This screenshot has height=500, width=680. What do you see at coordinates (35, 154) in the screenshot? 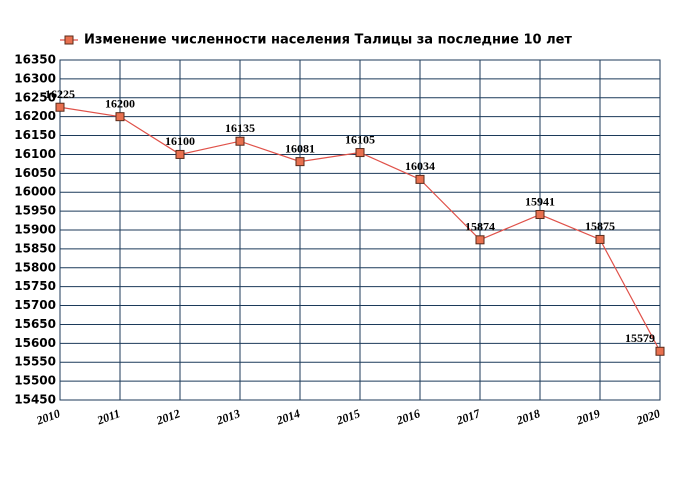
I see `y-tick-label: 16100` at bounding box center [35, 154].